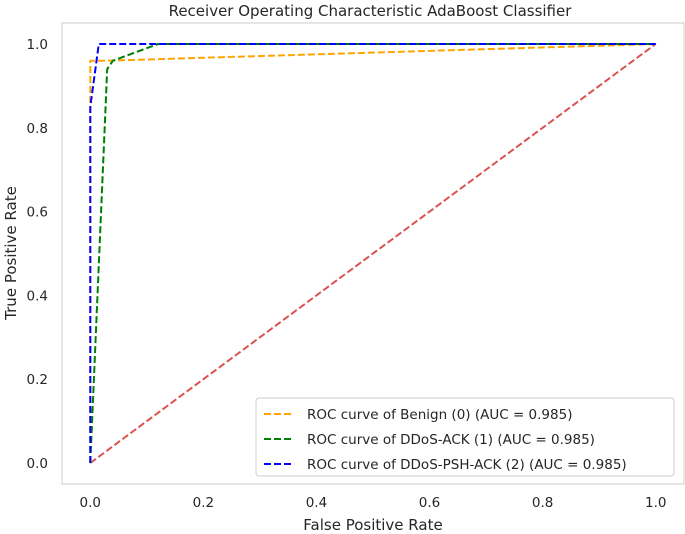 The width and height of the screenshot is (685, 534). Describe the element at coordinates (439, 415) in the screenshot. I see `legend-entry-label: ROC curve of Benign (0) (AUC = 0.985)` at that location.